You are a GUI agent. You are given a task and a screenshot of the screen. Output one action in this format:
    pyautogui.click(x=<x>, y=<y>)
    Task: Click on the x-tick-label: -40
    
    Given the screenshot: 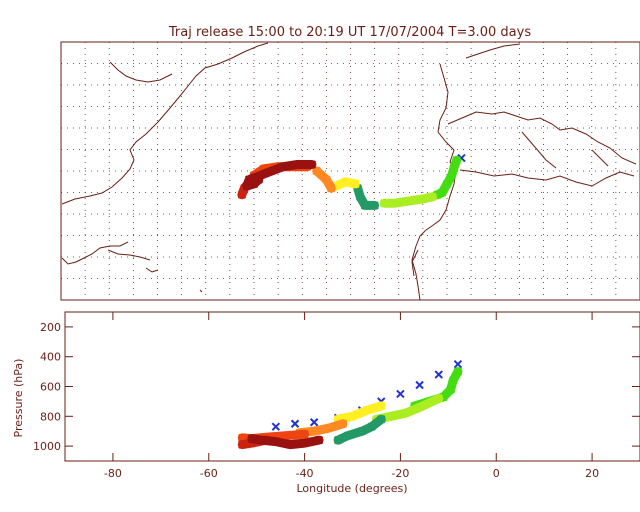 What is the action you would take?
    pyautogui.click(x=305, y=473)
    